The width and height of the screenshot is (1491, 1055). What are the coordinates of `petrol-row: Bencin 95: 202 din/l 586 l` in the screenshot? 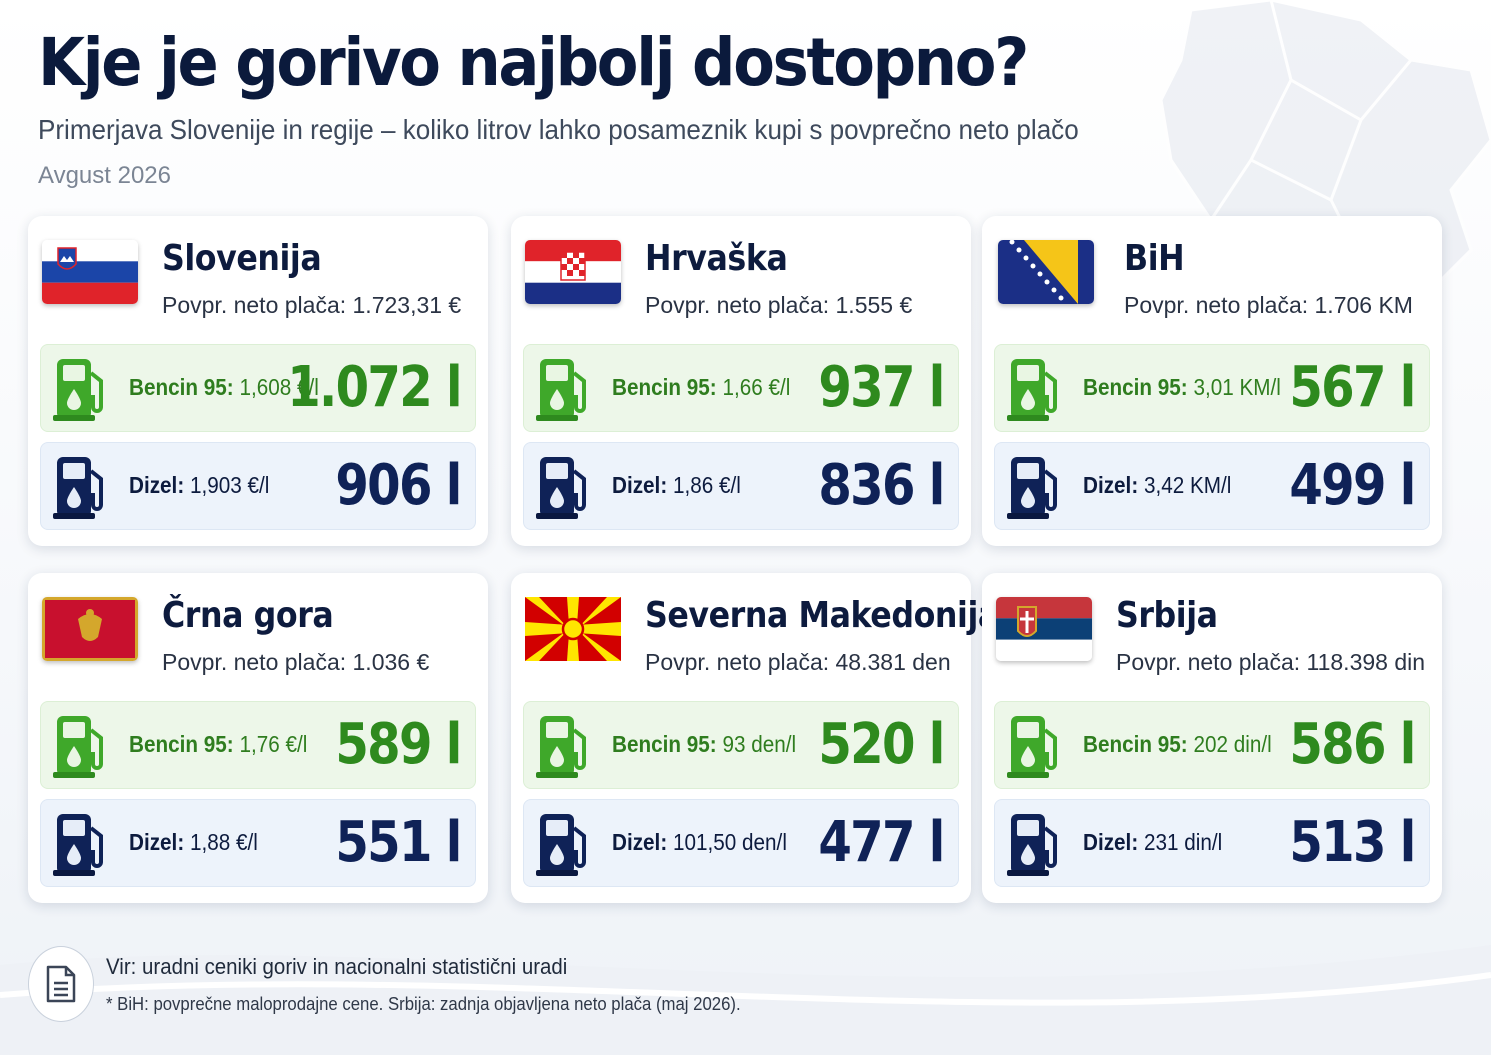 It's located at (1212, 745).